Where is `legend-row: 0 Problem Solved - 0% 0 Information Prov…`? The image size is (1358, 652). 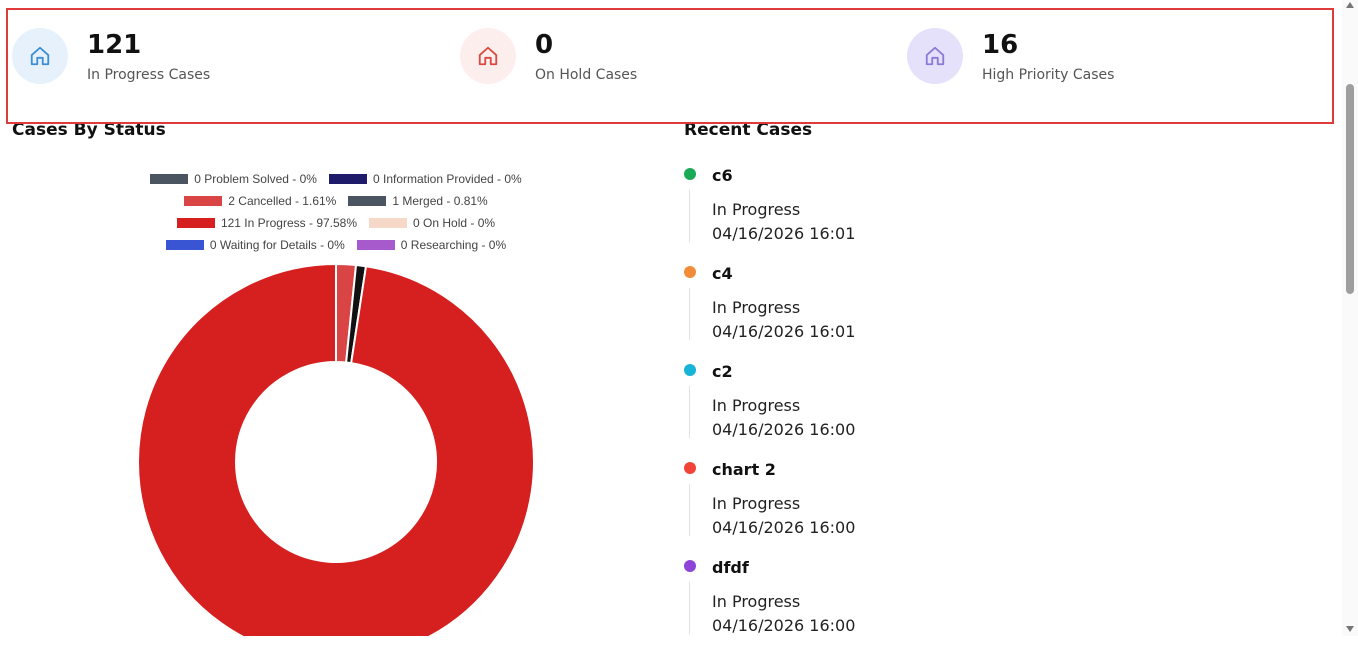 legend-row: 0 Problem Solved - 0% 0 Information Prov… is located at coordinates (336, 179).